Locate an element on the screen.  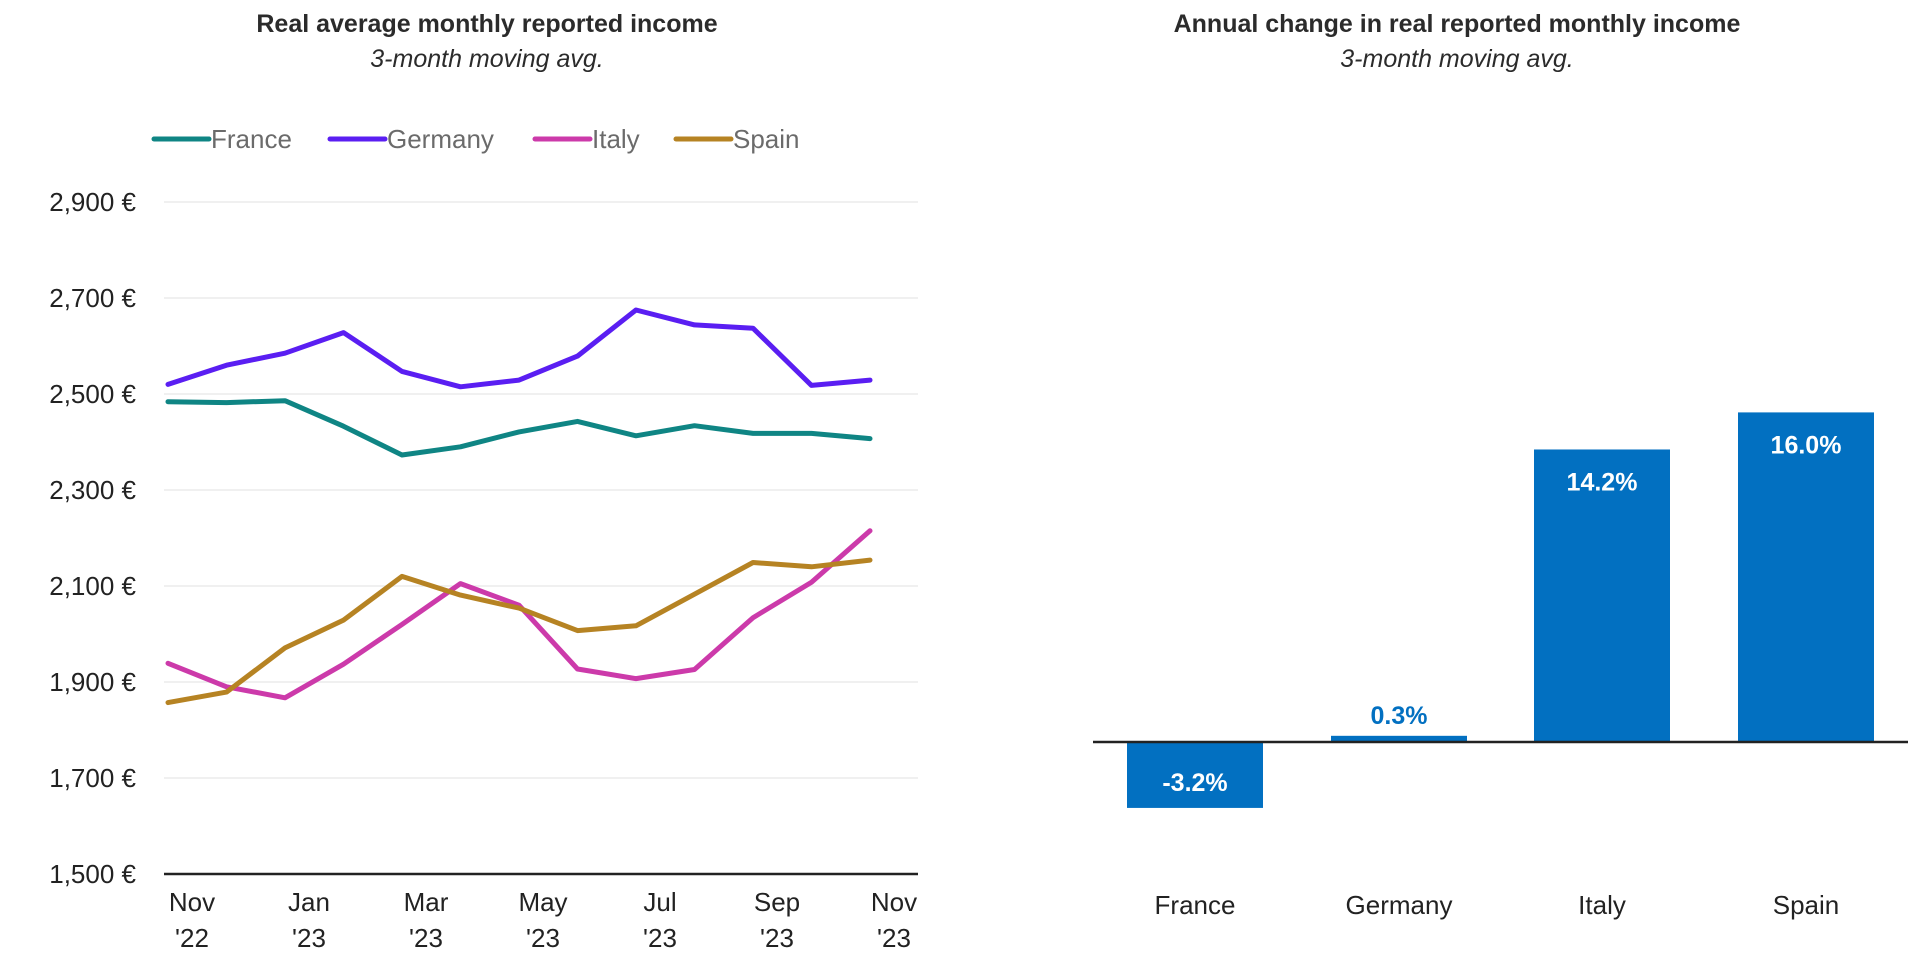
y-tick-label: 1,900 € is located at coordinates (92, 682).